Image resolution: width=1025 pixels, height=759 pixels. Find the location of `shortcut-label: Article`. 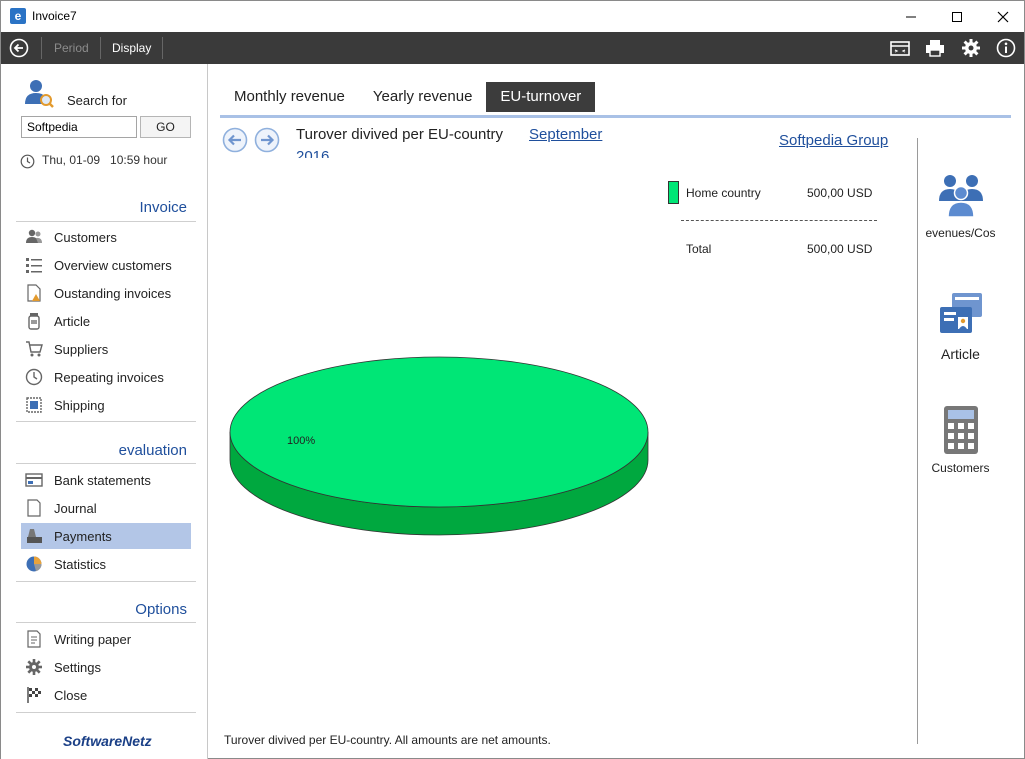

shortcut-label: Article is located at coordinates (960, 354).